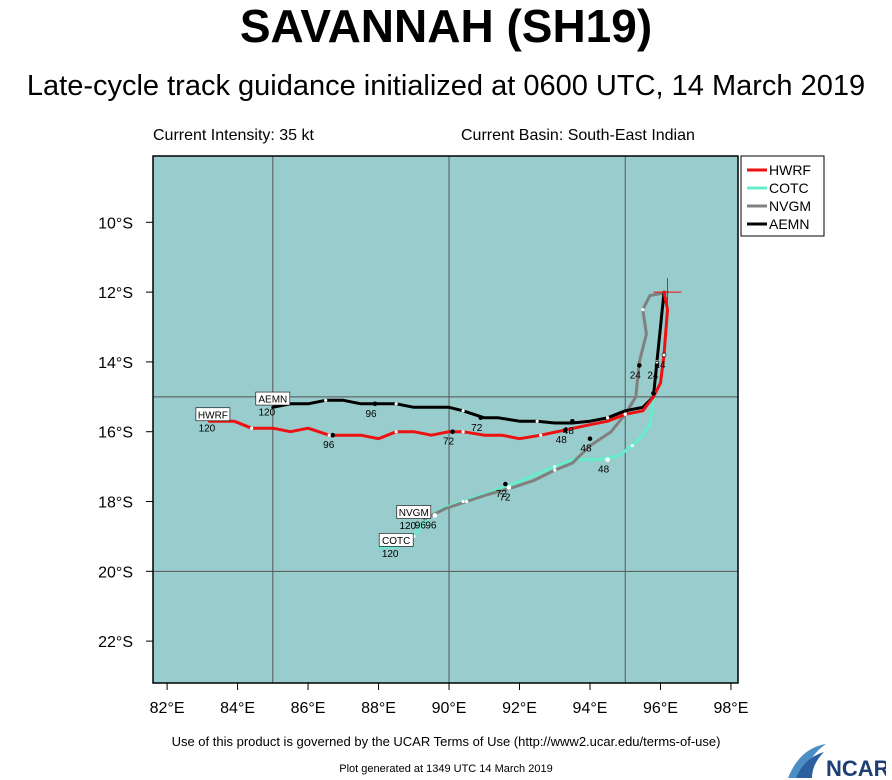 The height and width of the screenshot is (780, 892). I want to click on track-end-label-aemn: AEMN, so click(272, 400).